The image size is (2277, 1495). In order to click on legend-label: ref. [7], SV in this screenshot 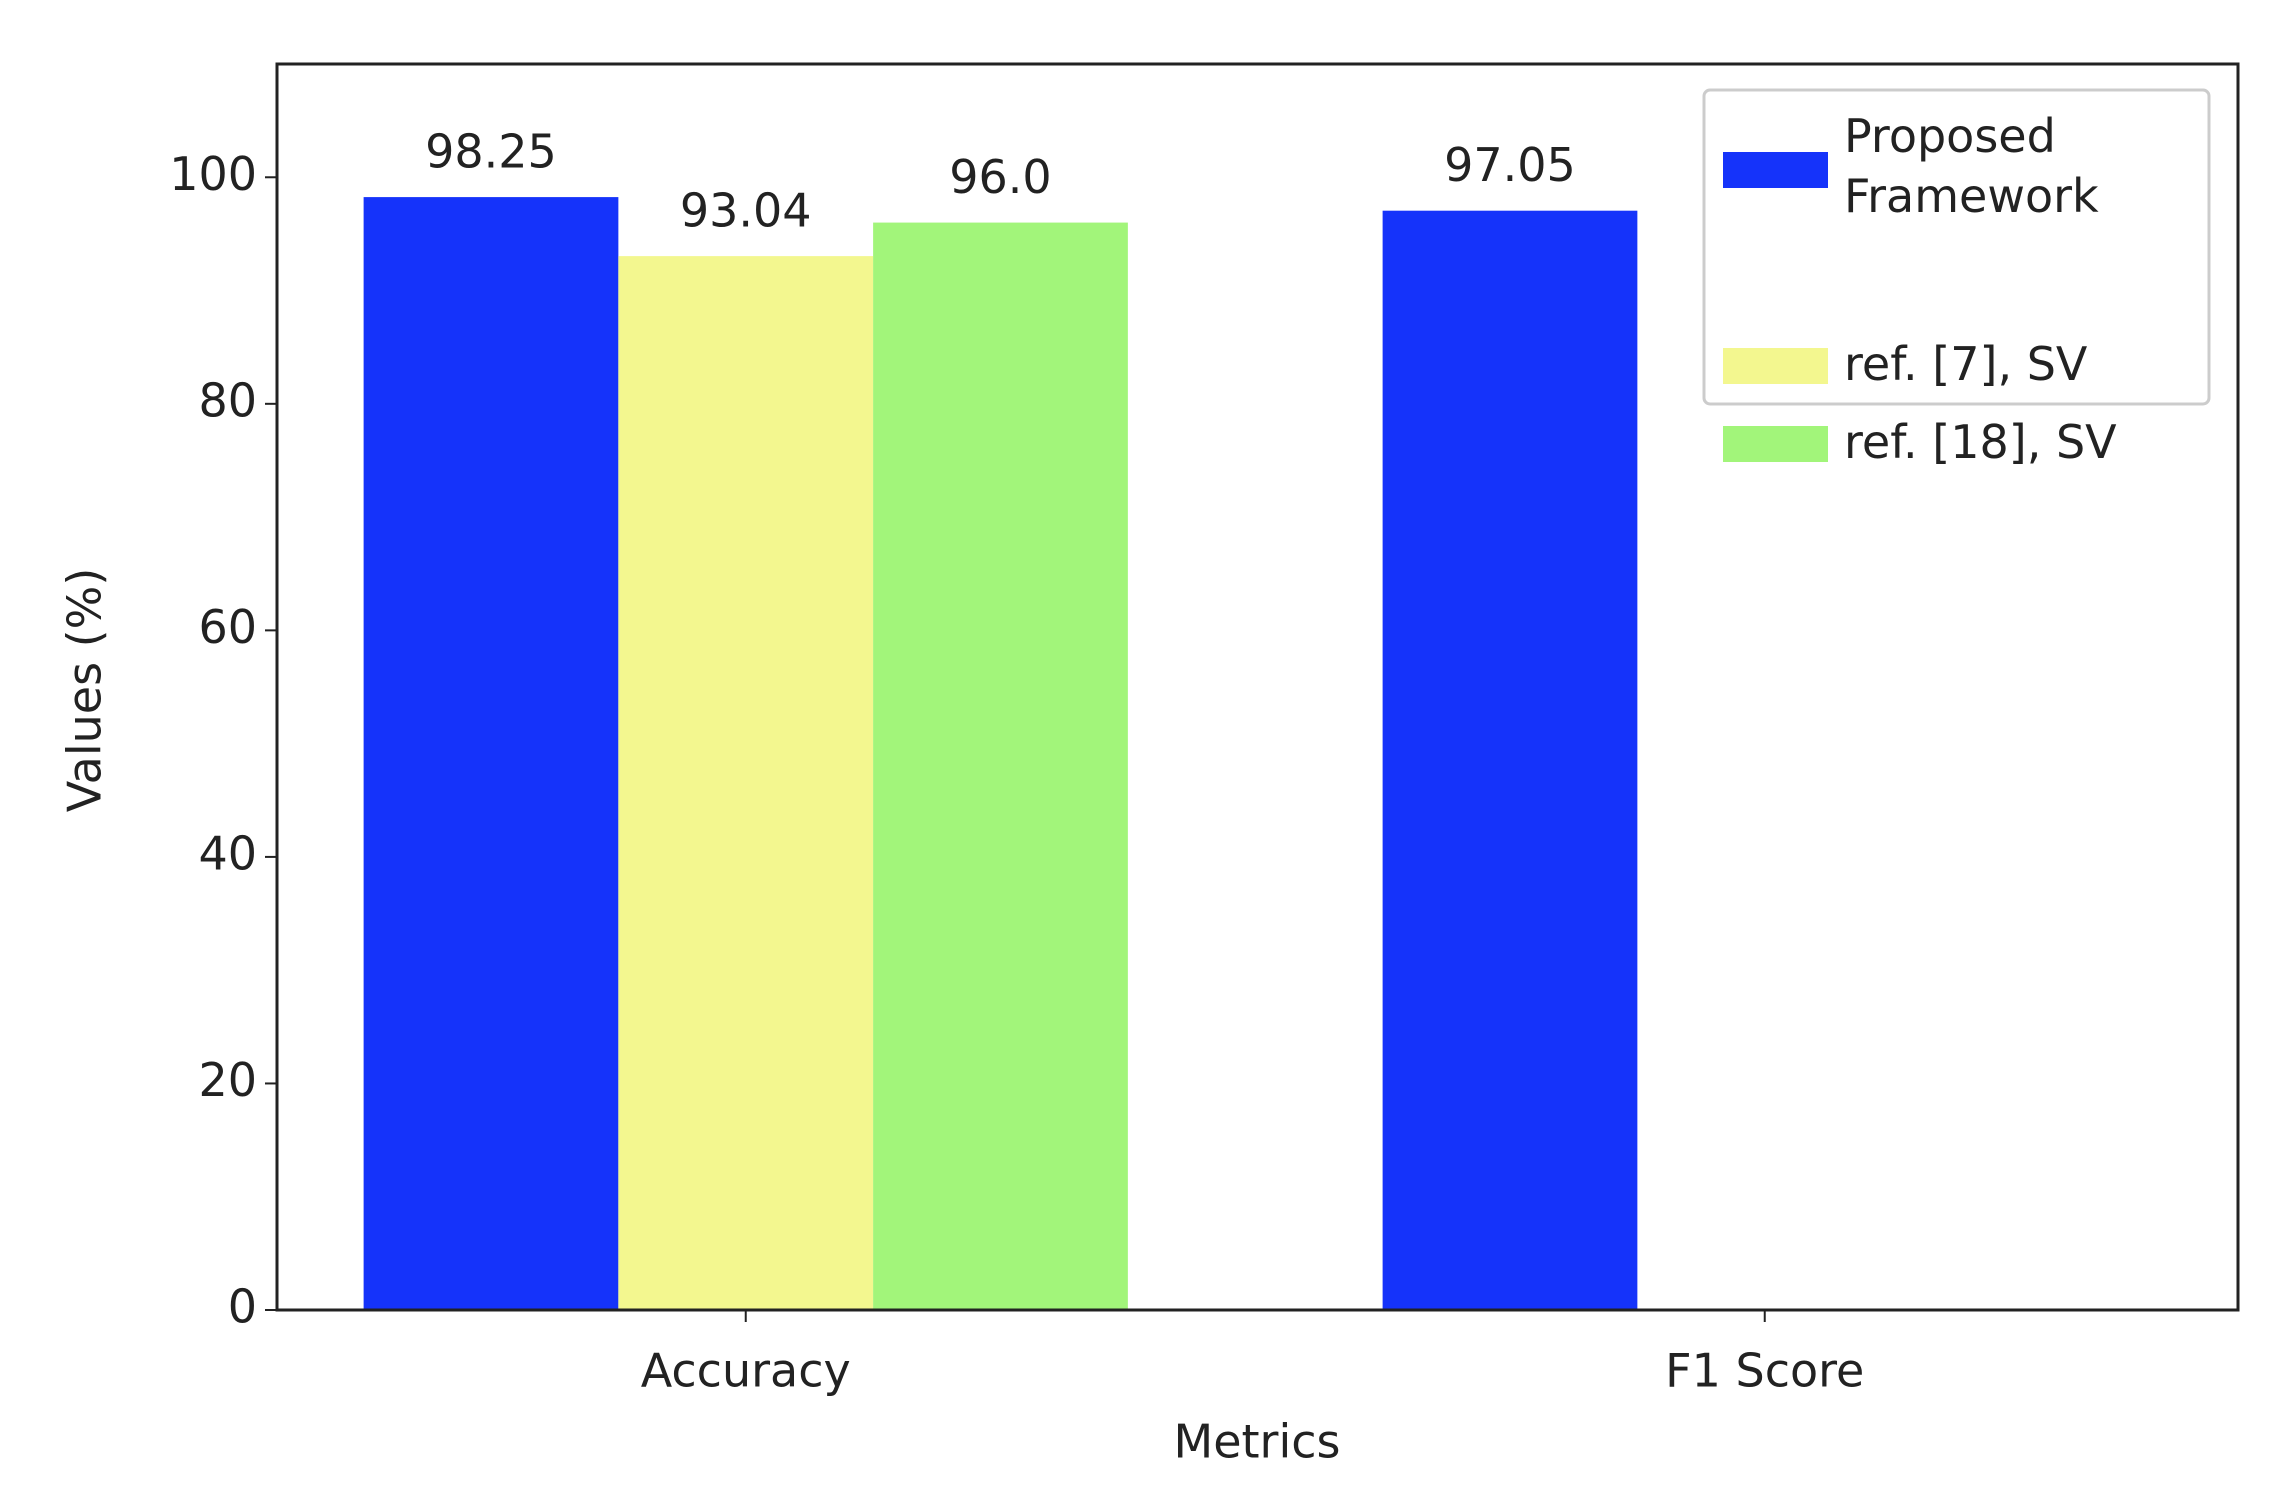, I will do `click(1966, 364)`.